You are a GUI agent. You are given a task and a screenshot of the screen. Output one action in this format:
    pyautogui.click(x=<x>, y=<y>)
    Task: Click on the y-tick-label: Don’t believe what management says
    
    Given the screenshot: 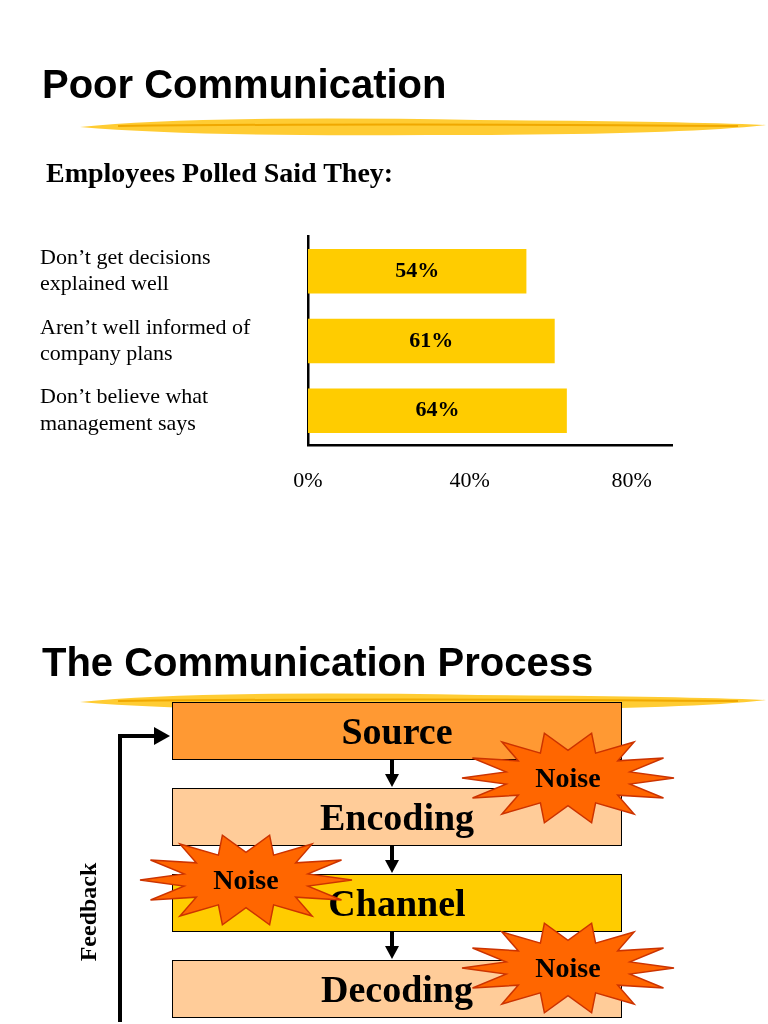 What is the action you would take?
    pyautogui.click(x=124, y=409)
    